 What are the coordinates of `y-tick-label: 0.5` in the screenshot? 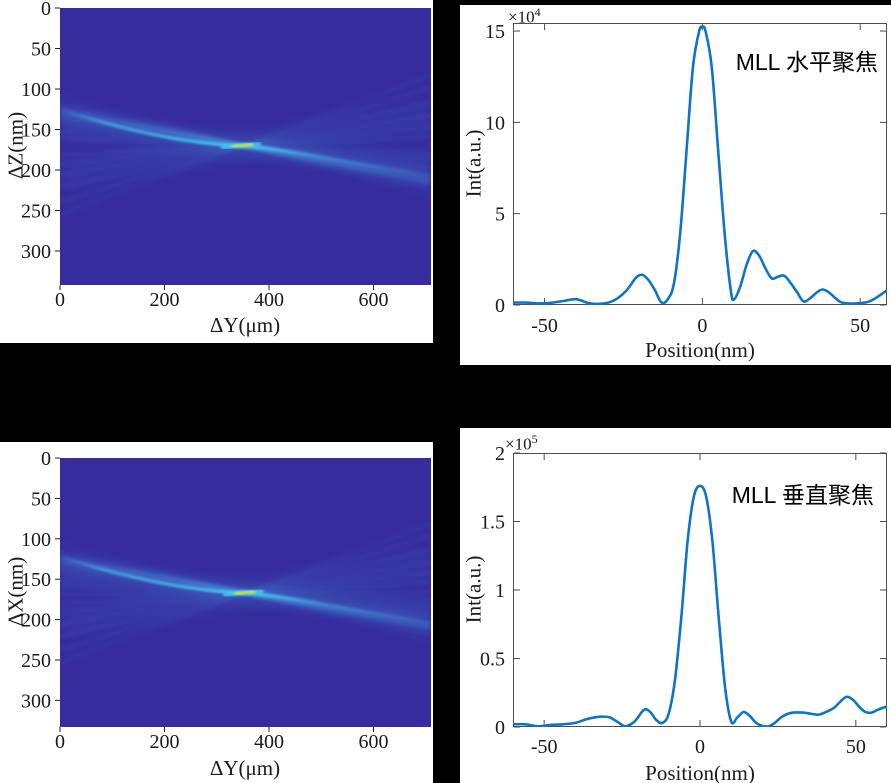 It's located at (492, 660).